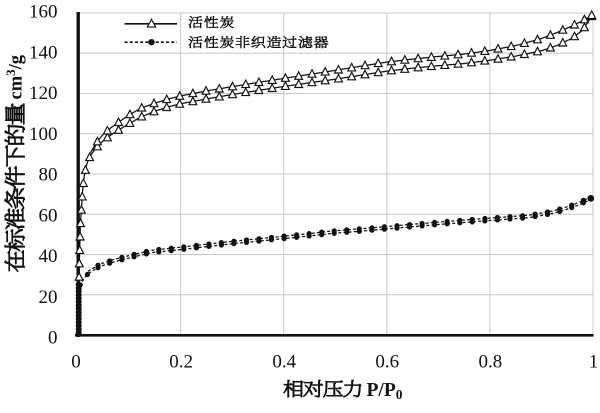 The height and width of the screenshot is (413, 600). I want to click on svg-text: cm3/g, so click(15, 76).